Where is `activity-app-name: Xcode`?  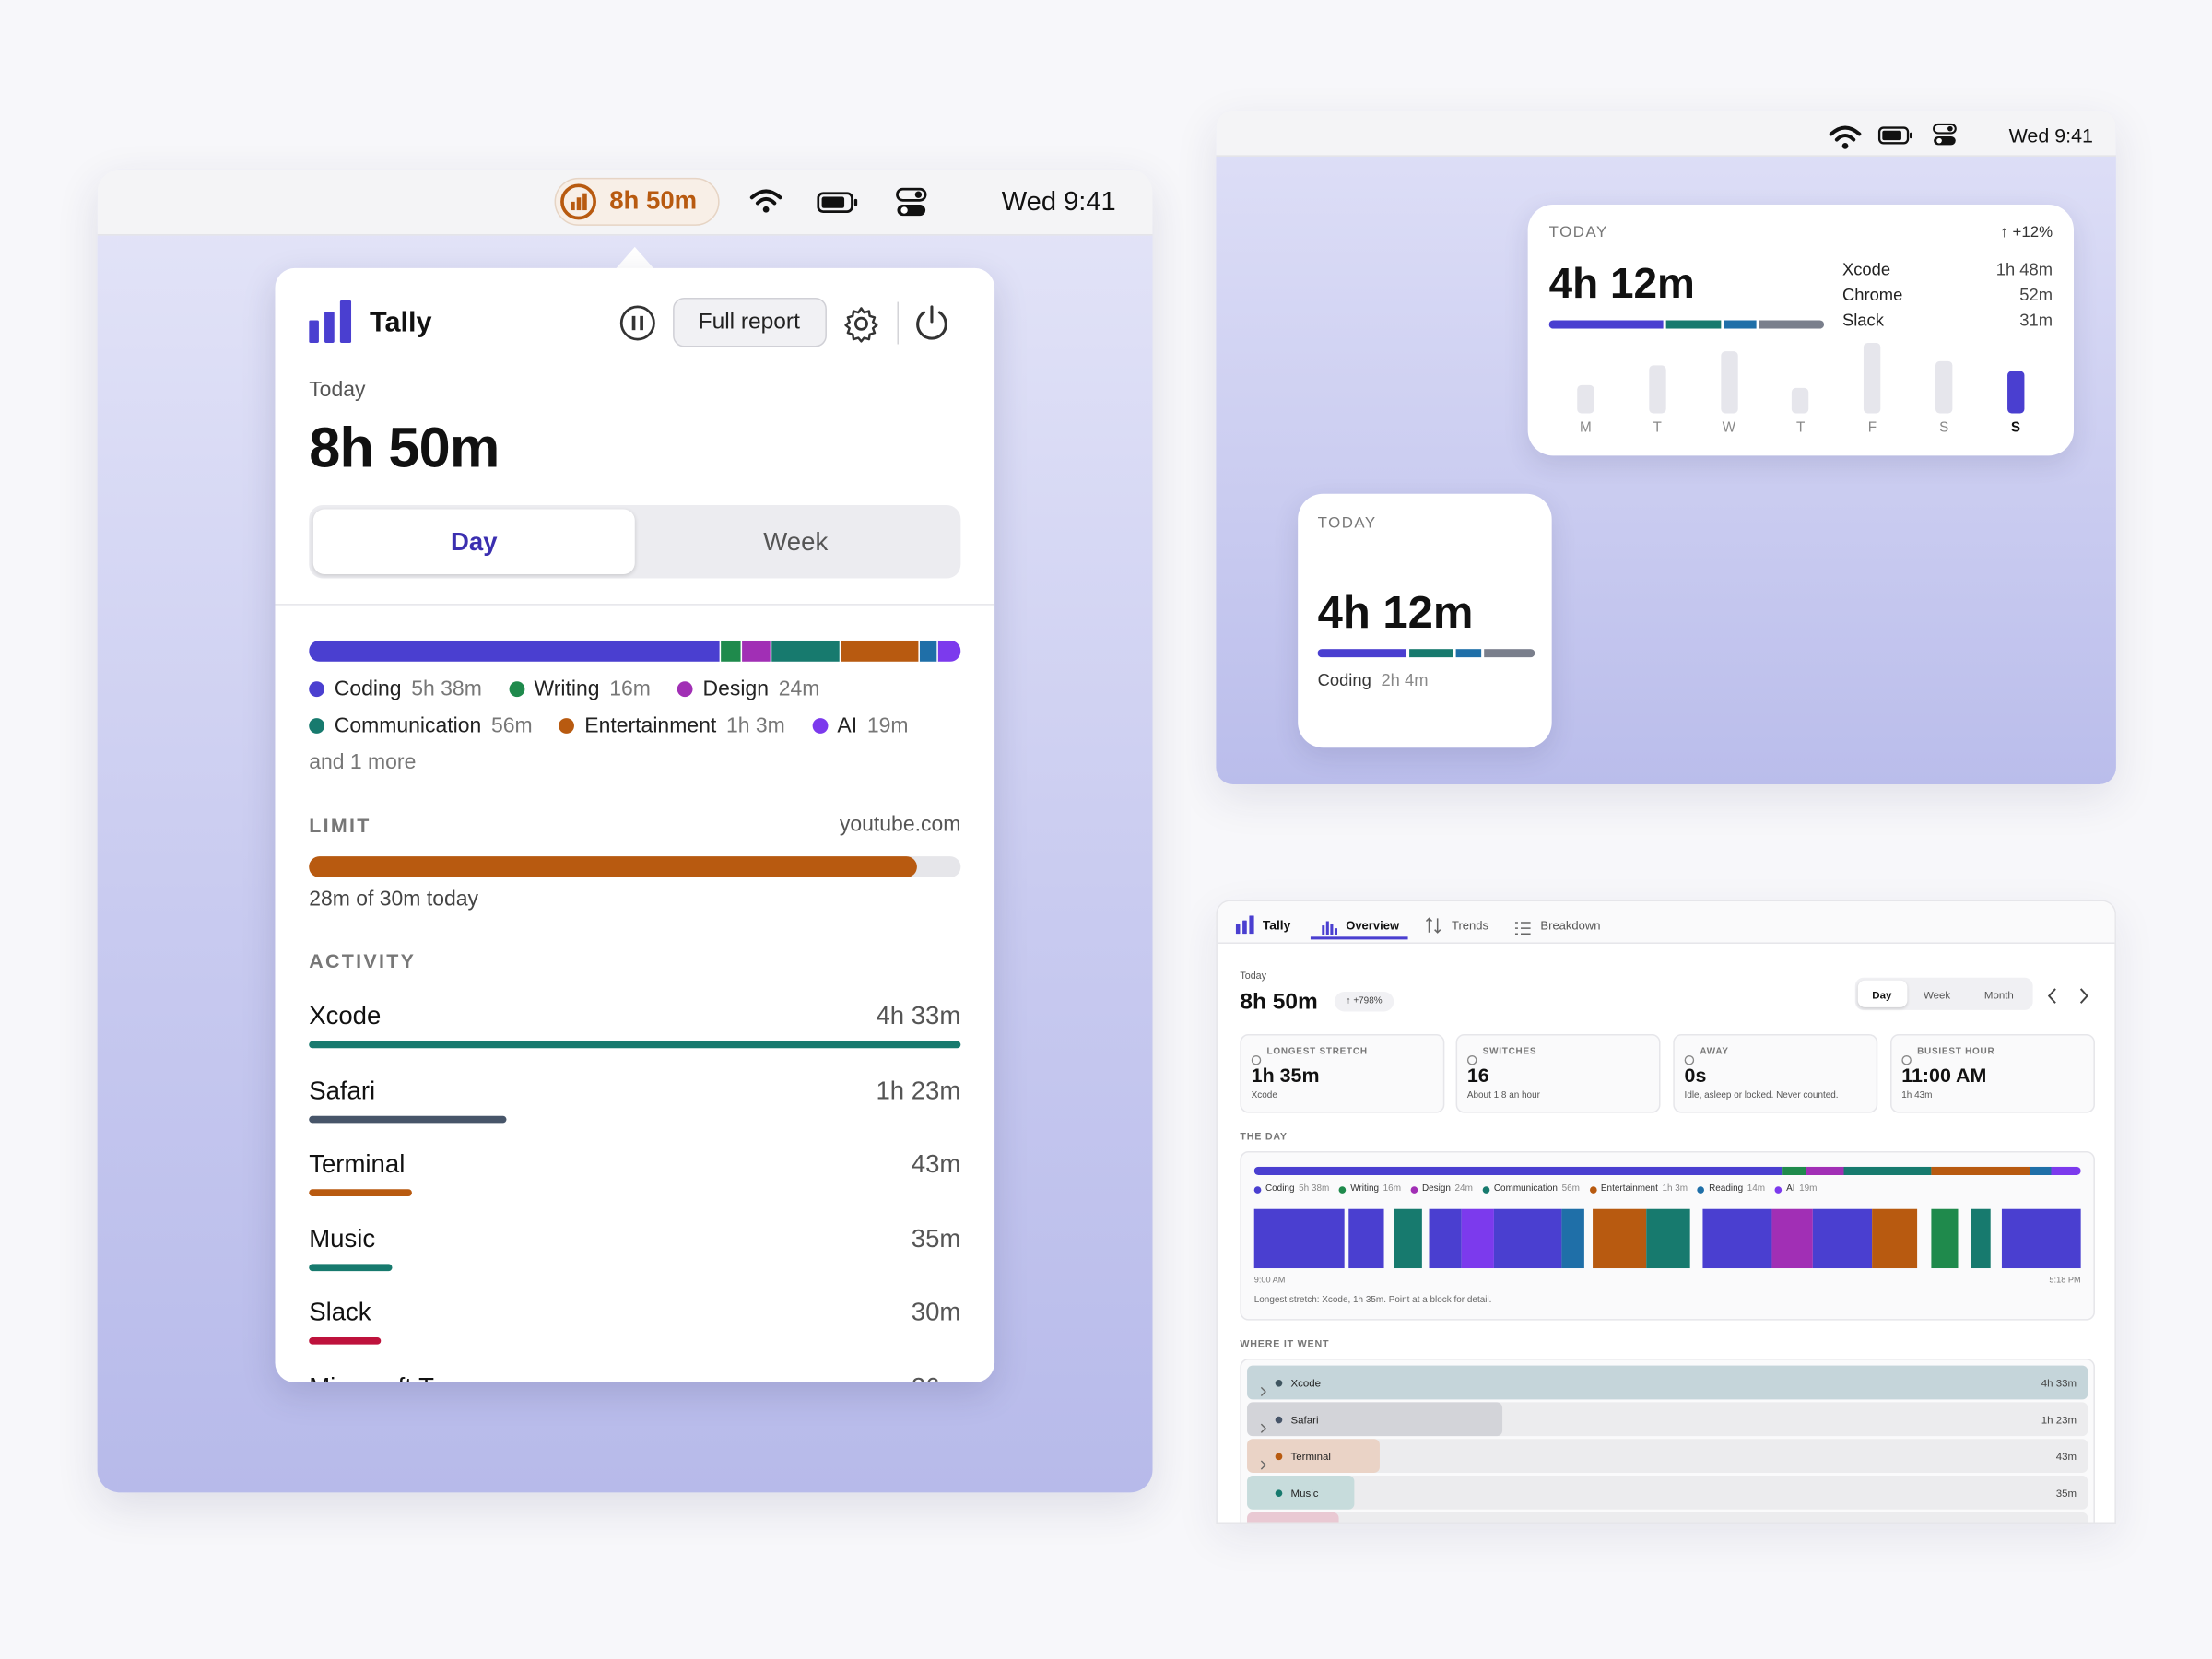 activity-app-name: Xcode is located at coordinates (345, 1016).